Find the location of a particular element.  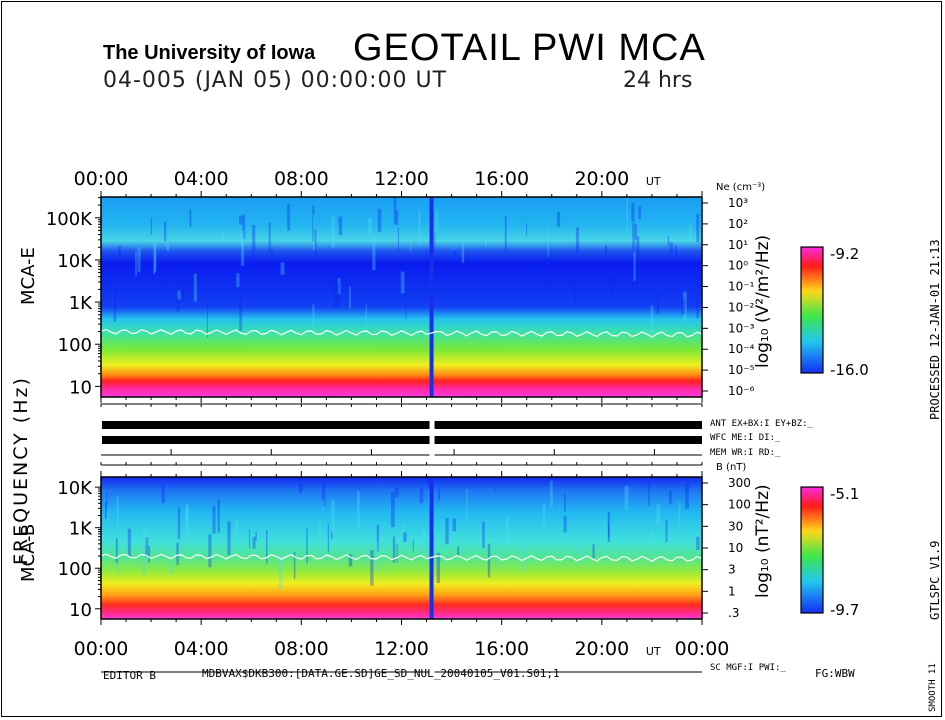

right-tick-label: 10⁰ is located at coordinates (738, 266).